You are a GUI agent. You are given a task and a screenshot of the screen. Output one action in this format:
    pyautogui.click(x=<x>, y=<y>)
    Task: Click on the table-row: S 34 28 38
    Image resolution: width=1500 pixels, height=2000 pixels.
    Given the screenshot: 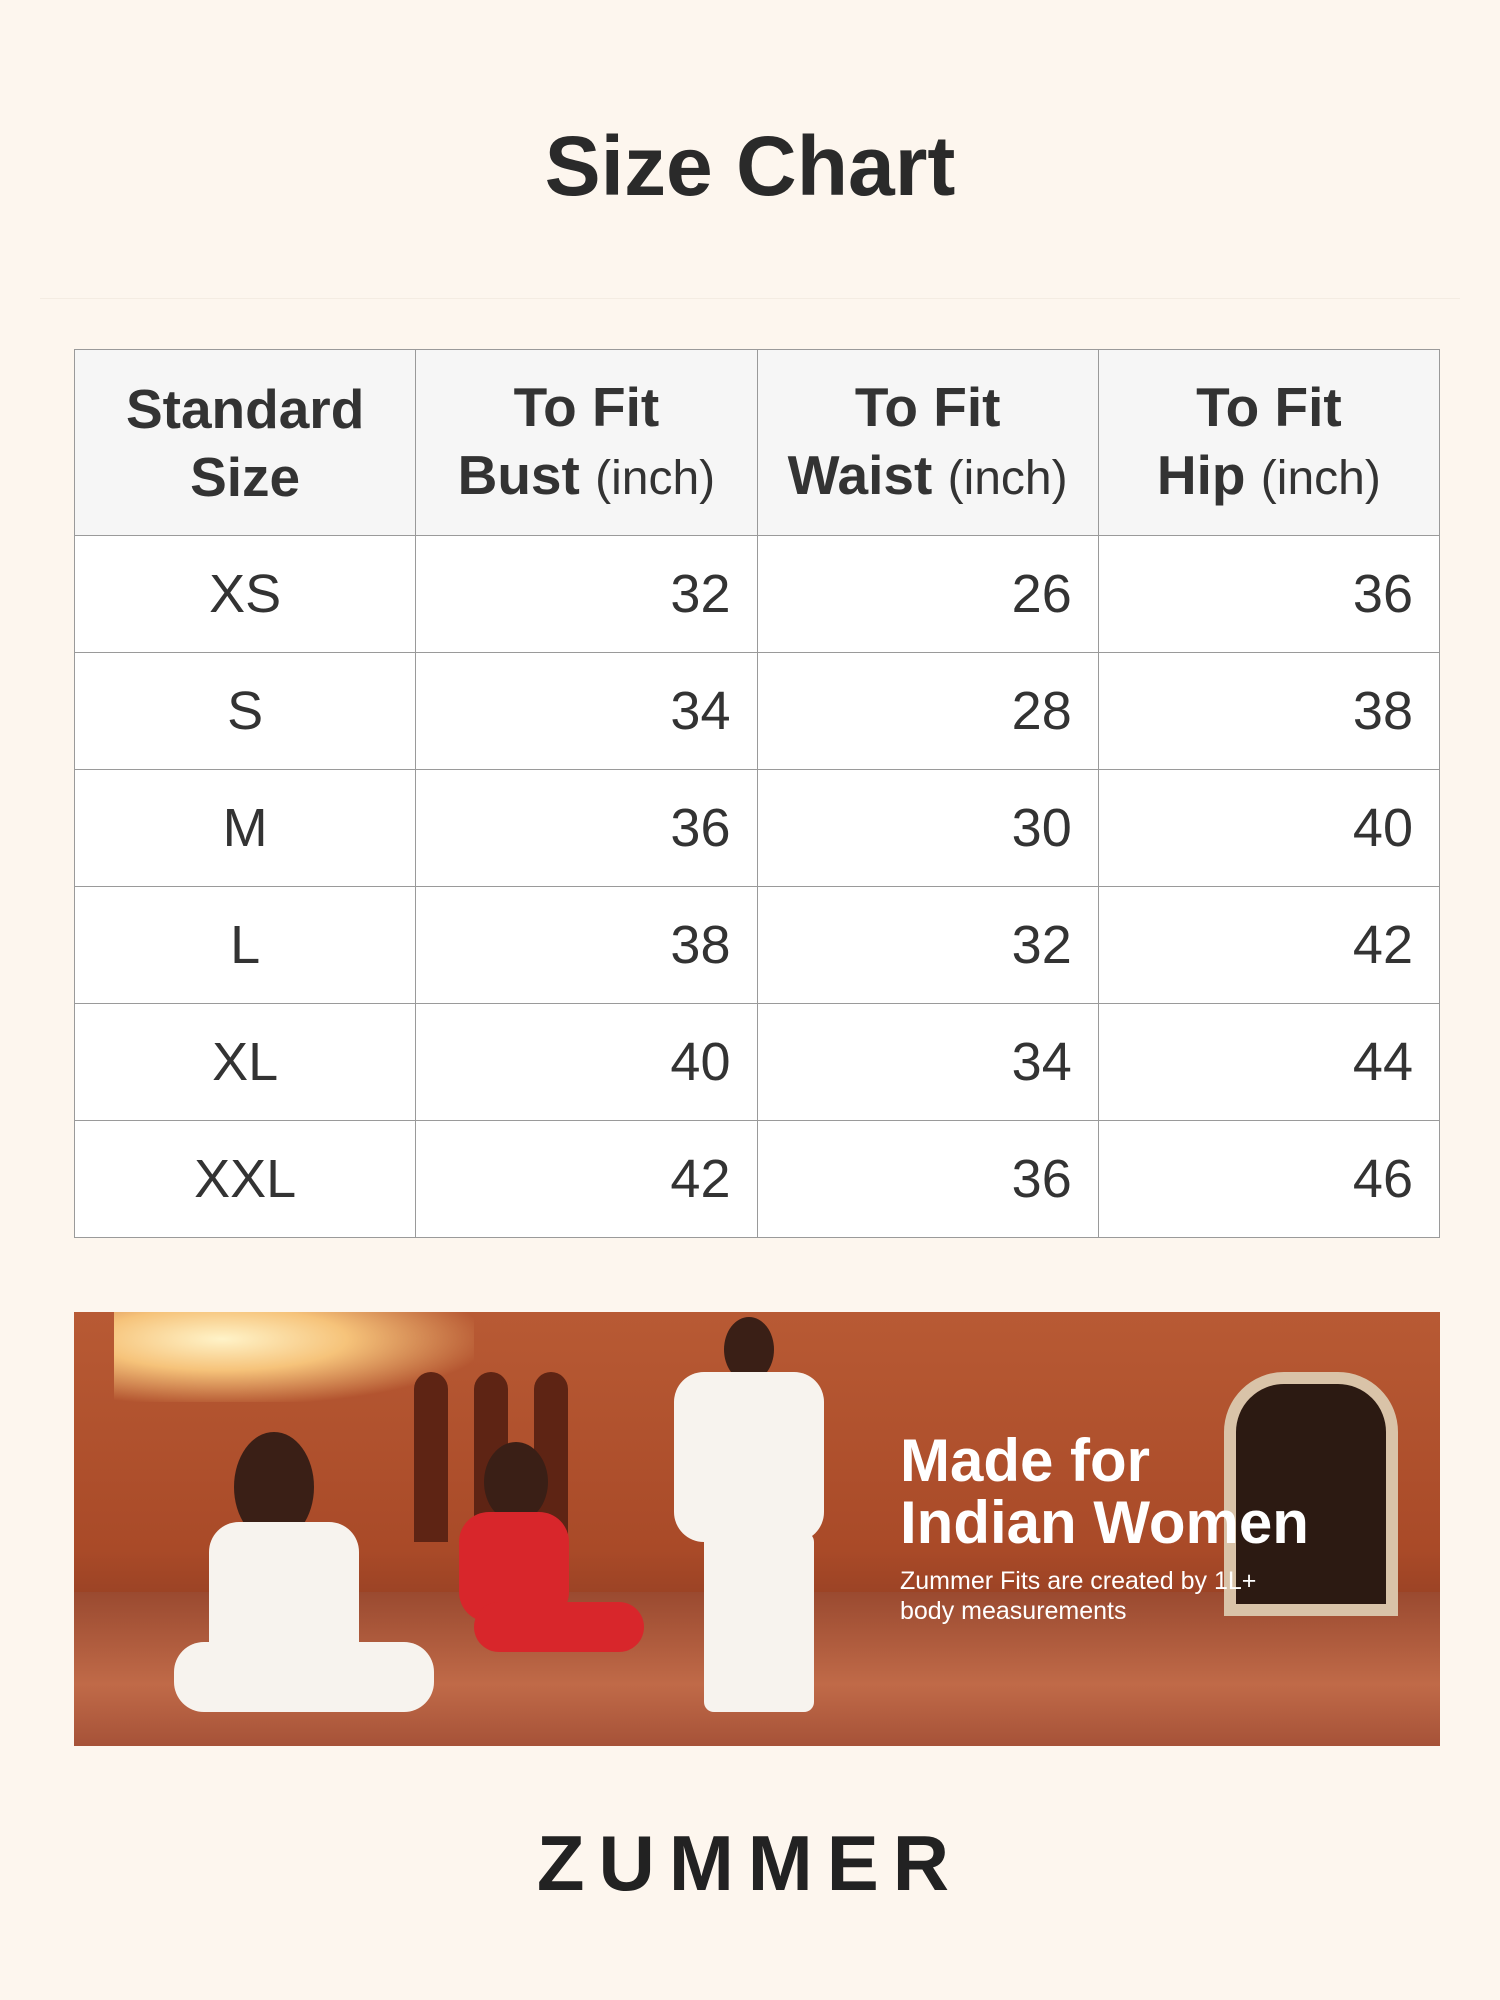 What is the action you would take?
    pyautogui.click(x=757, y=711)
    